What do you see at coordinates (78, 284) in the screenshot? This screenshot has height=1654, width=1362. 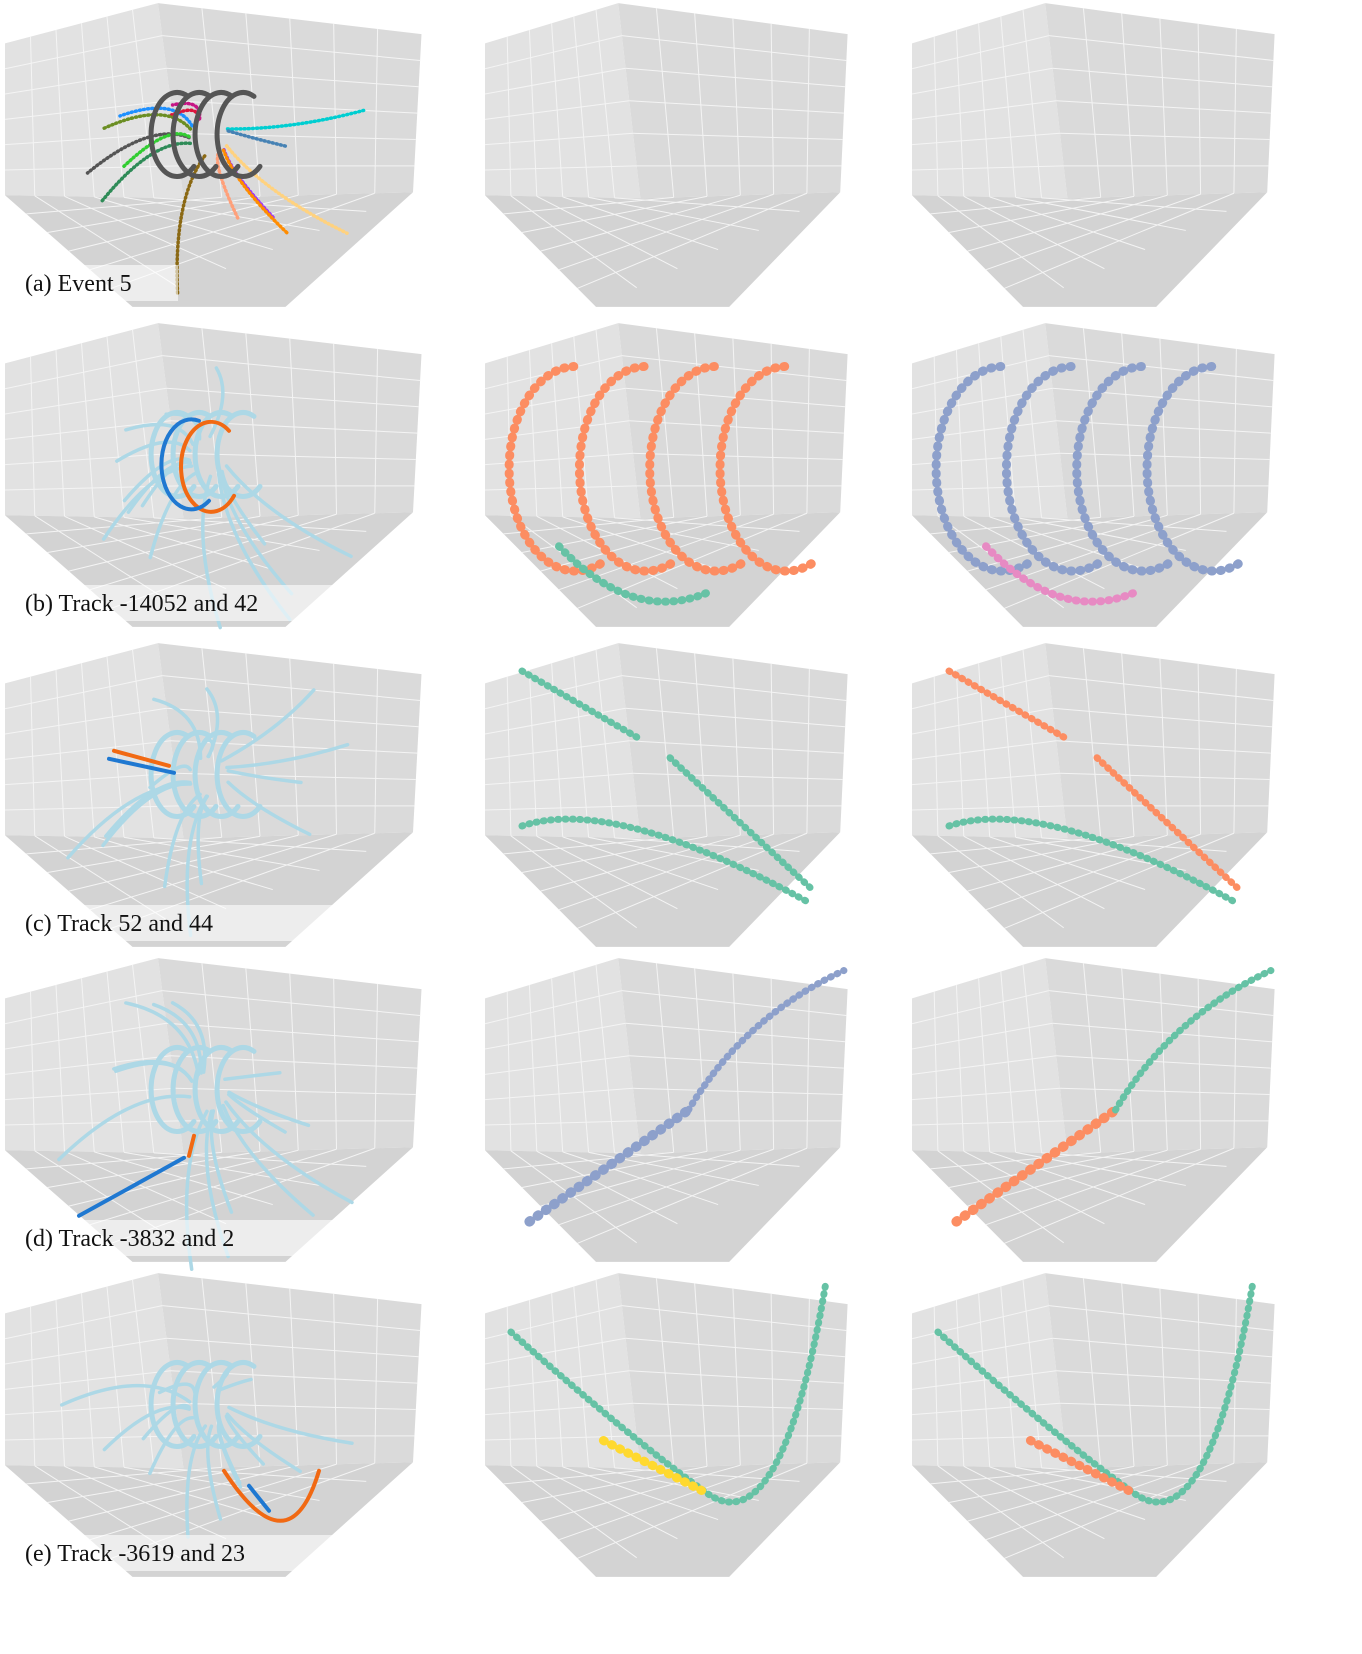 I see `panel-caption: (a) Event 5` at bounding box center [78, 284].